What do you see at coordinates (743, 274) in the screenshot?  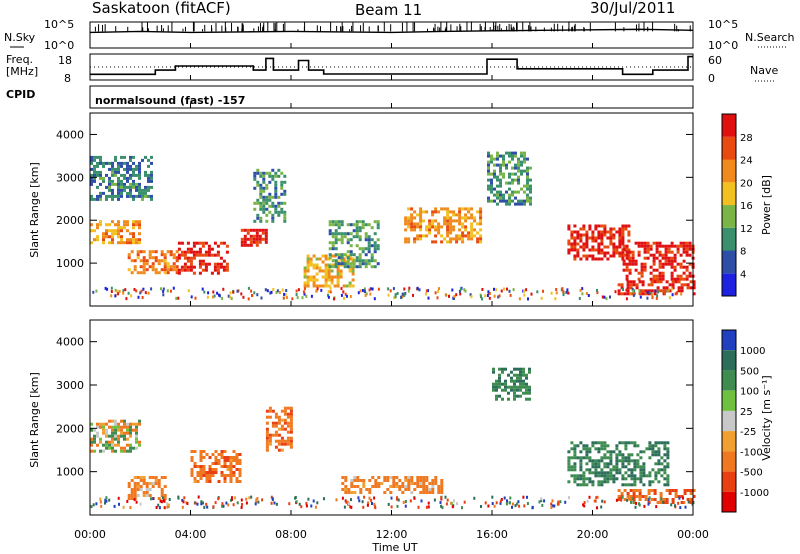 I see `colorbar-tick-label: 4` at bounding box center [743, 274].